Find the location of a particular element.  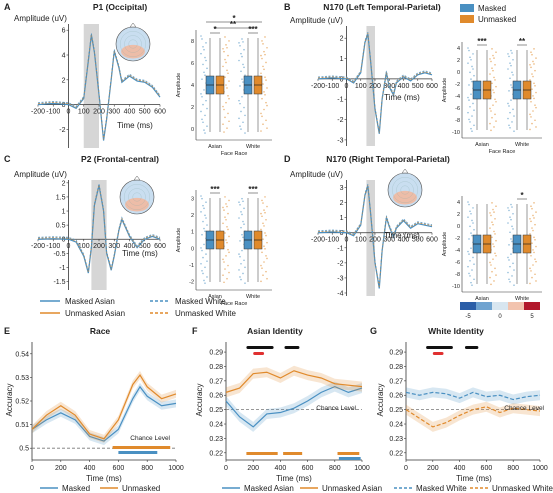

chance-label-E: Chance Level is located at coordinates (150, 438).